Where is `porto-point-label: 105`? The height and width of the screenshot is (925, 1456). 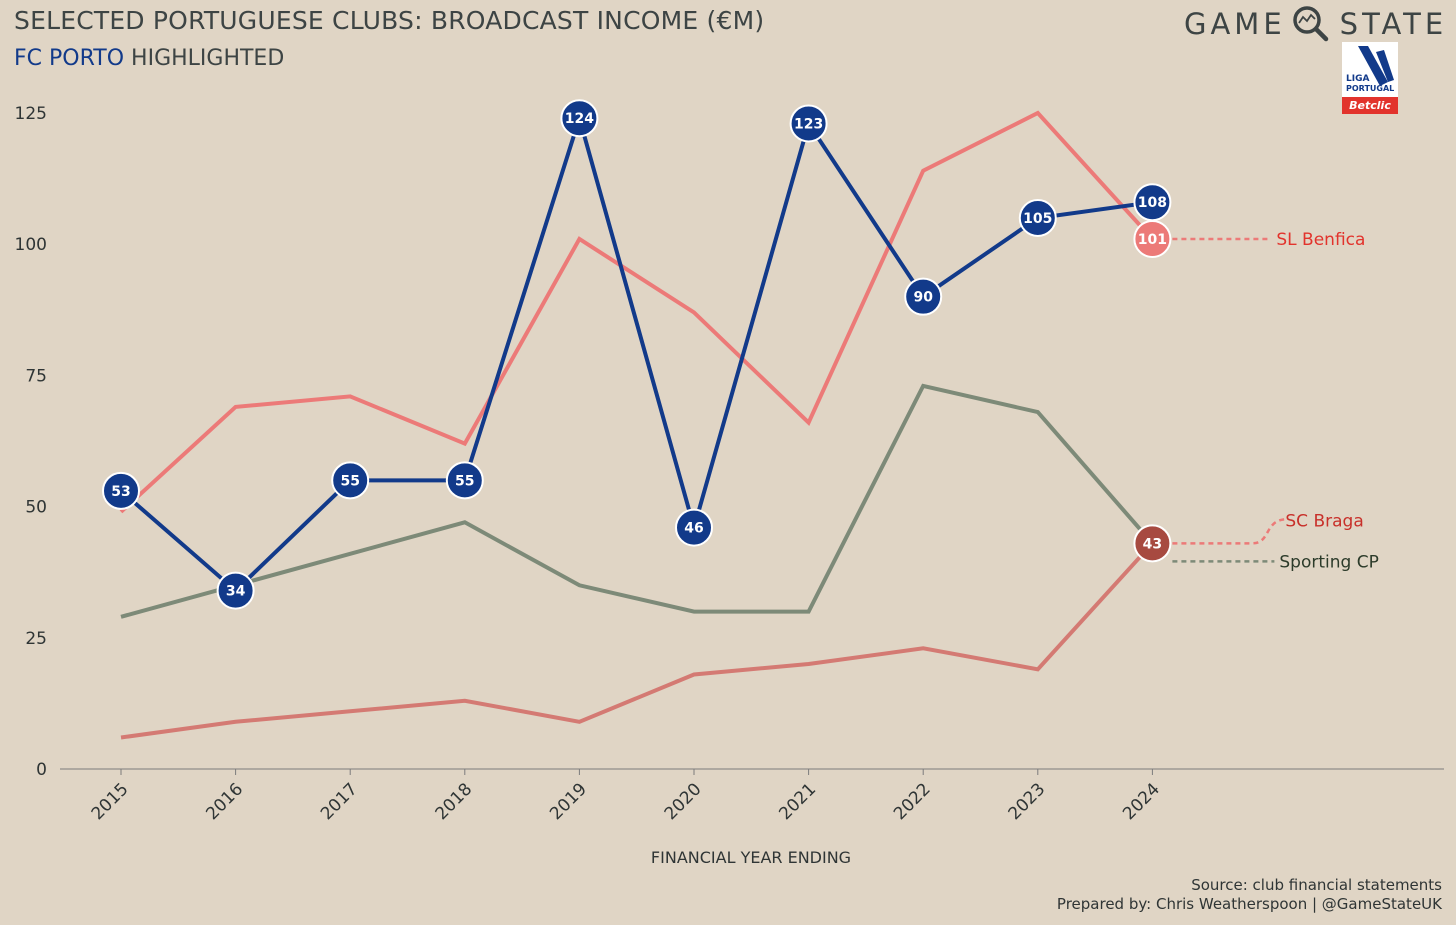 porto-point-label: 105 is located at coordinates (1037, 219).